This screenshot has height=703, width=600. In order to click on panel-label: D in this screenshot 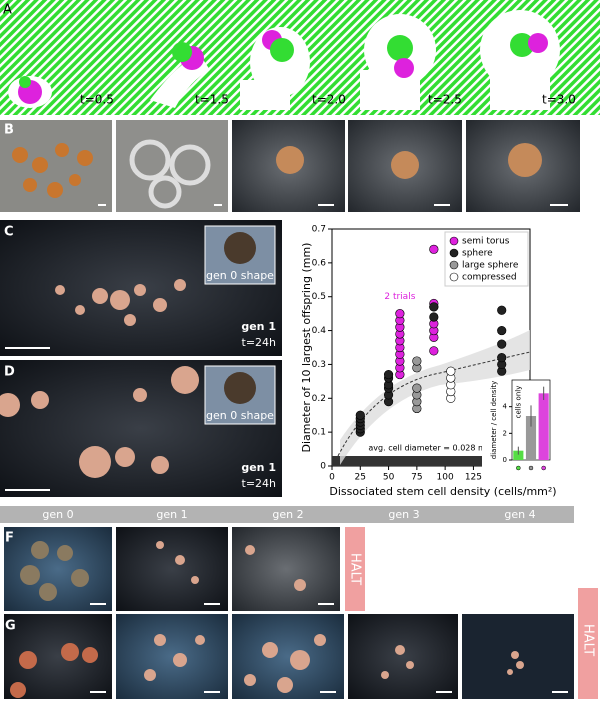, I will do `click(9, 372)`.